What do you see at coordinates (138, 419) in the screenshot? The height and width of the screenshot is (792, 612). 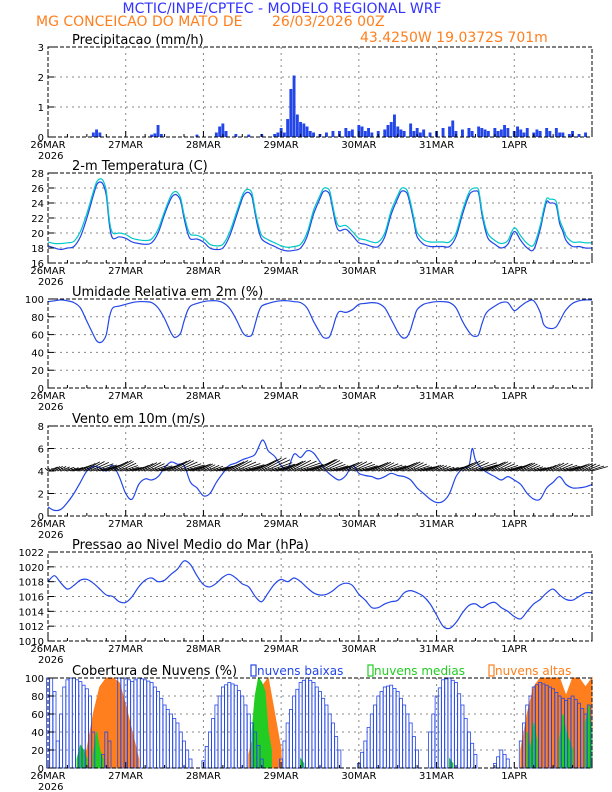 I see `panel-title: Vento em 10m (m/s)` at bounding box center [138, 419].